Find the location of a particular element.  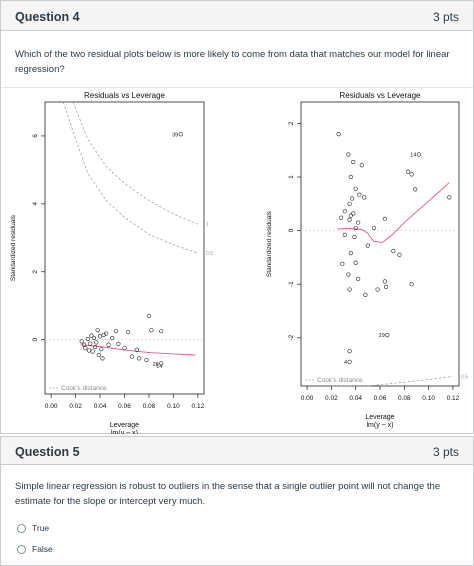

question-4-header: Question 4 3 pts is located at coordinates (237, 16).